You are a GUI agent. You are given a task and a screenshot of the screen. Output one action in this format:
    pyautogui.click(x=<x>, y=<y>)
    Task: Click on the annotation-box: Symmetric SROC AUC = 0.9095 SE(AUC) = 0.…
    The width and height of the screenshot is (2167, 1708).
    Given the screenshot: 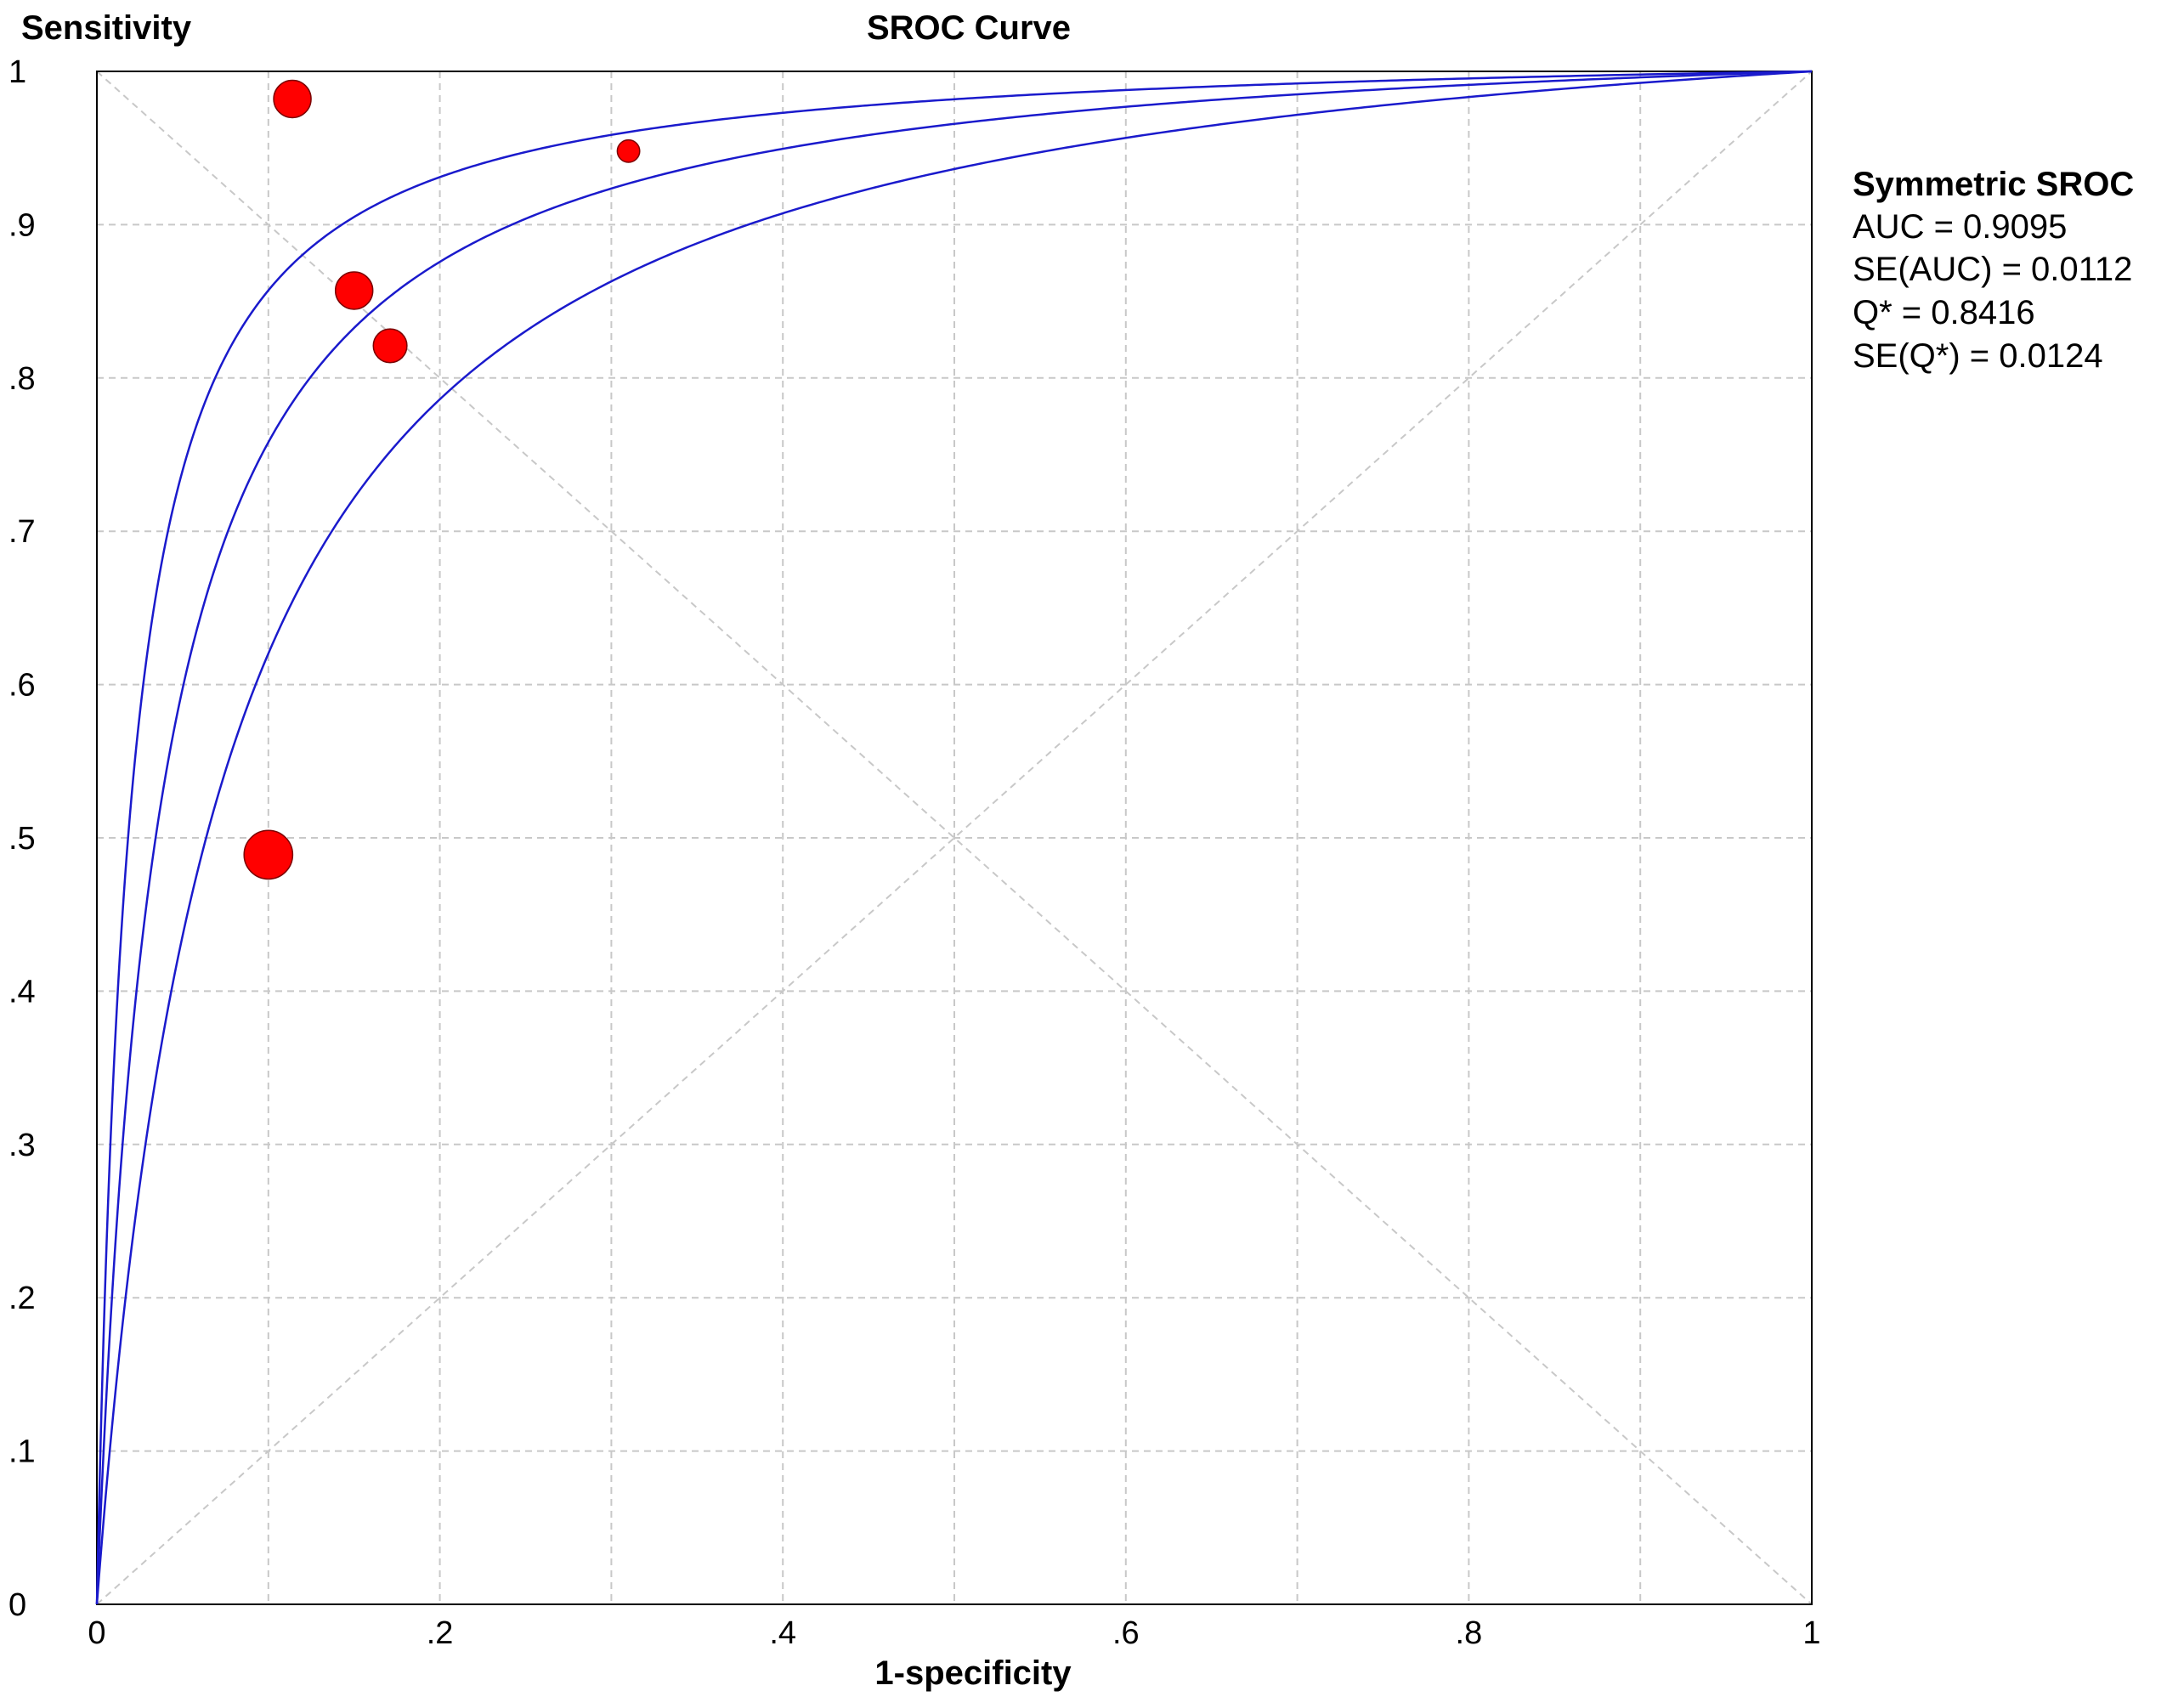 What is the action you would take?
    pyautogui.click(x=1993, y=271)
    